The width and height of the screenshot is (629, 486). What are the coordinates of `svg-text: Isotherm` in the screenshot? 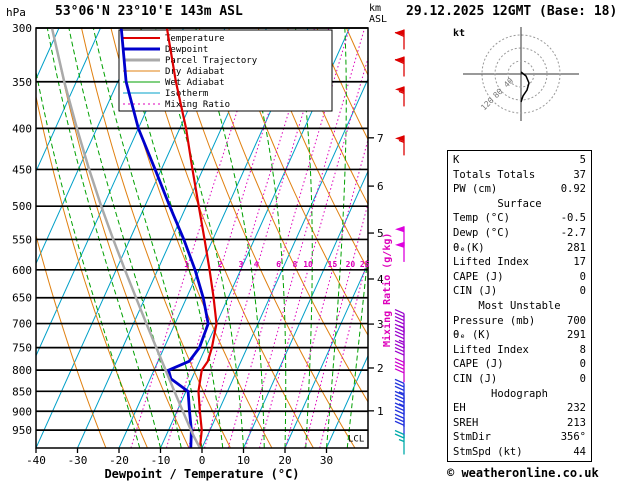 It's located at (186, 94).